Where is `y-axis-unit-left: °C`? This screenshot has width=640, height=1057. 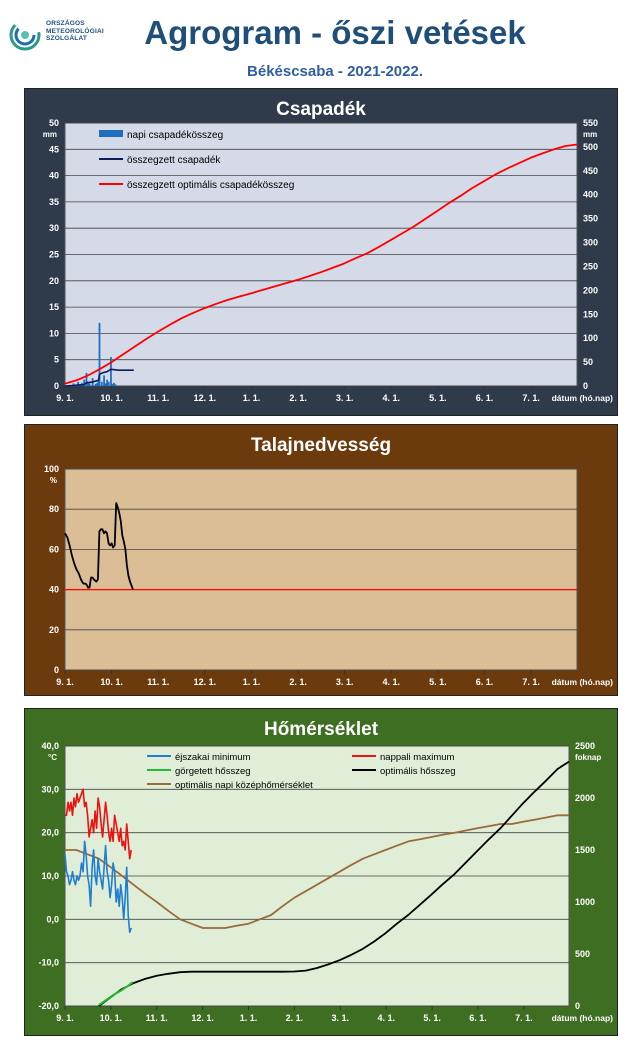
y-axis-unit-left: °C is located at coordinates (52, 757).